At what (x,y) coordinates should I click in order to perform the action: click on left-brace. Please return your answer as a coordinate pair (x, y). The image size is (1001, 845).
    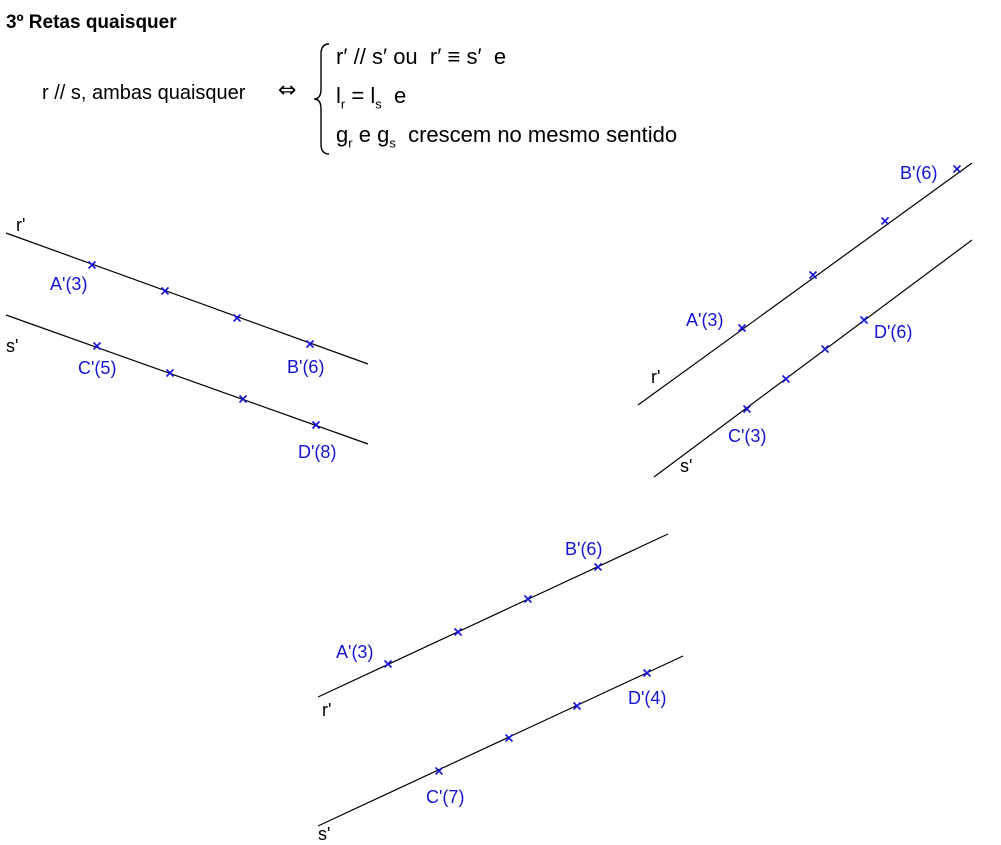
    Looking at the image, I should click on (321, 99).